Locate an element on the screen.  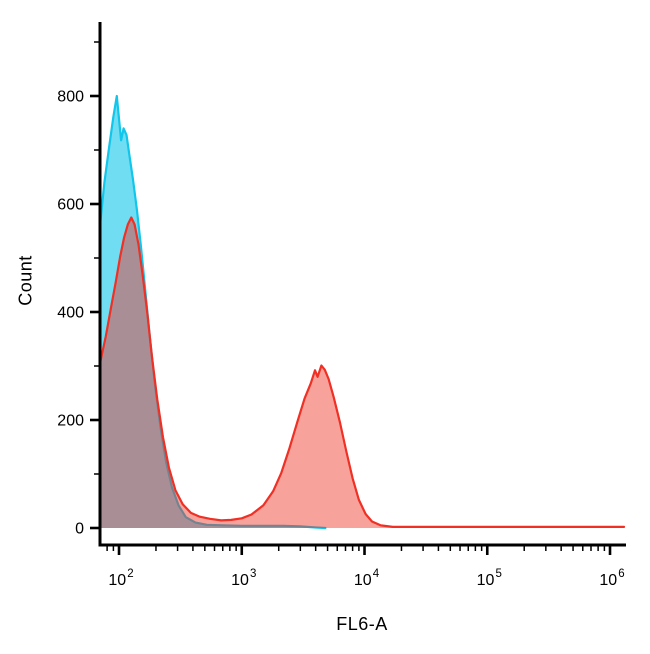
y-tick-label: 800 is located at coordinates (70, 97).